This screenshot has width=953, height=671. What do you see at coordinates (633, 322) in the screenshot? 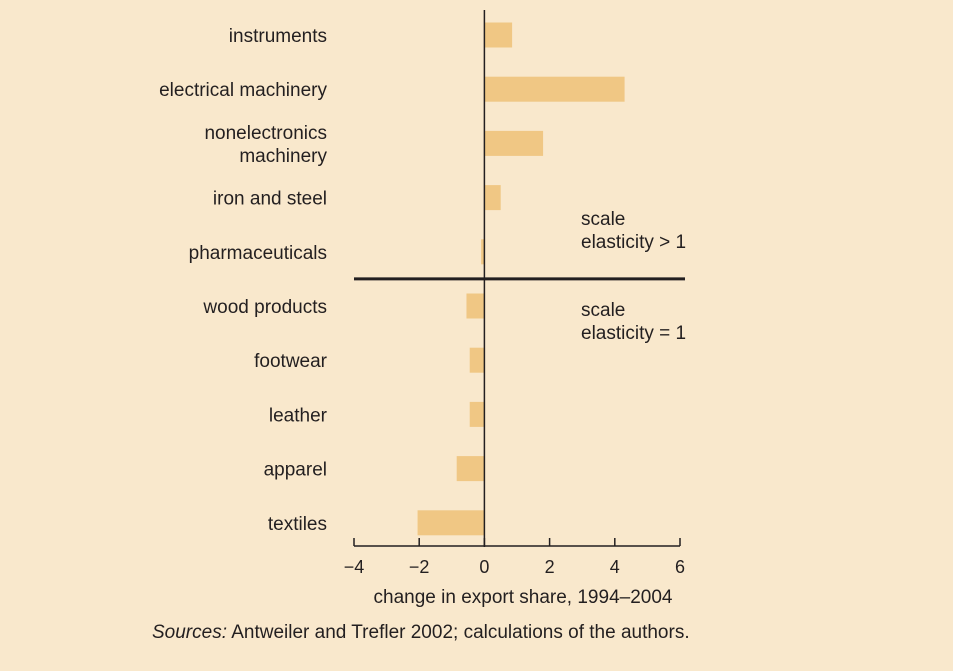
I see `elasticity-annotation: scale elasticity = 1` at bounding box center [633, 322].